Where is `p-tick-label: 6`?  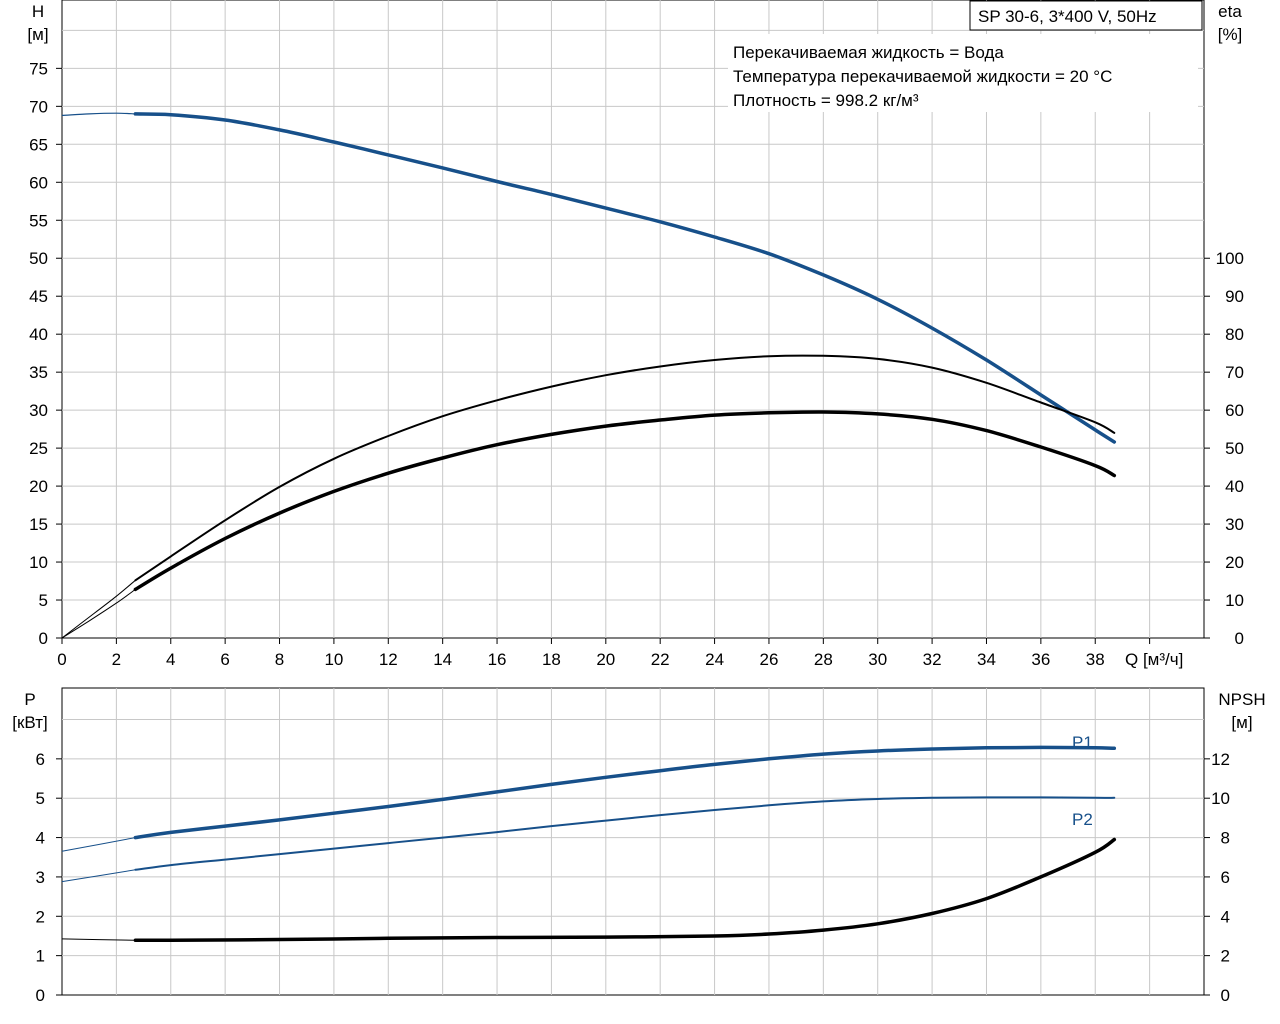
p-tick-label: 6 is located at coordinates (40, 759).